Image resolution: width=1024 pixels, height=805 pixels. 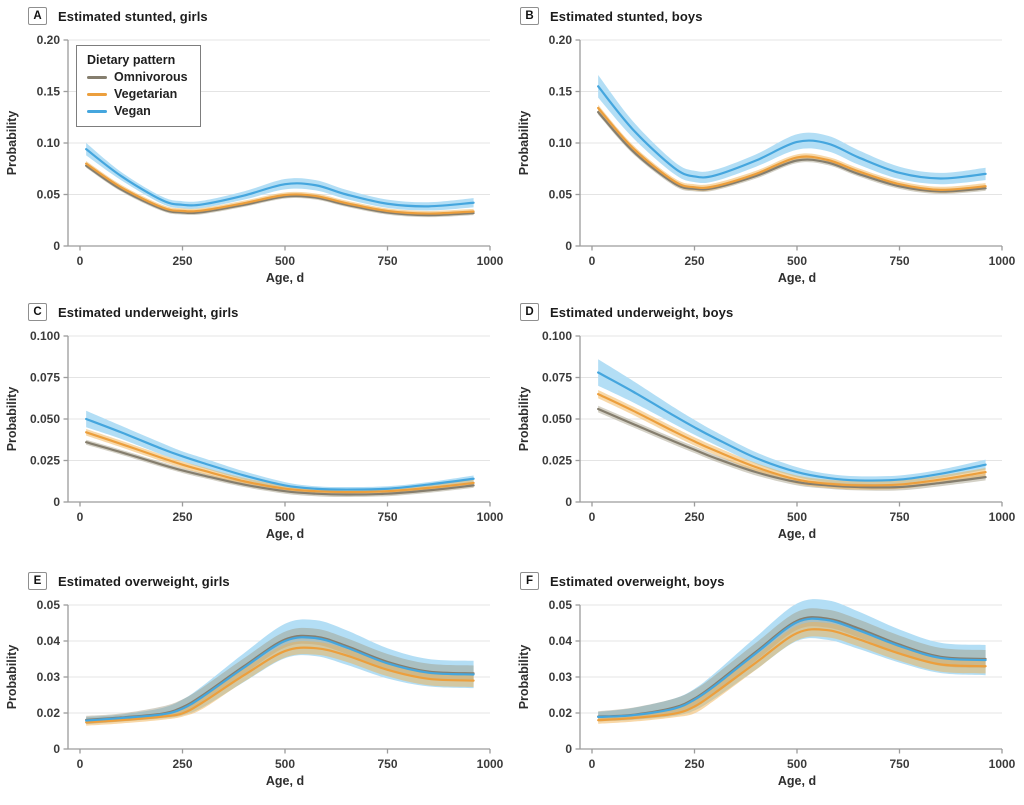 What do you see at coordinates (626, 16) in the screenshot?
I see `panel-b-title: Estimated stunted, boys` at bounding box center [626, 16].